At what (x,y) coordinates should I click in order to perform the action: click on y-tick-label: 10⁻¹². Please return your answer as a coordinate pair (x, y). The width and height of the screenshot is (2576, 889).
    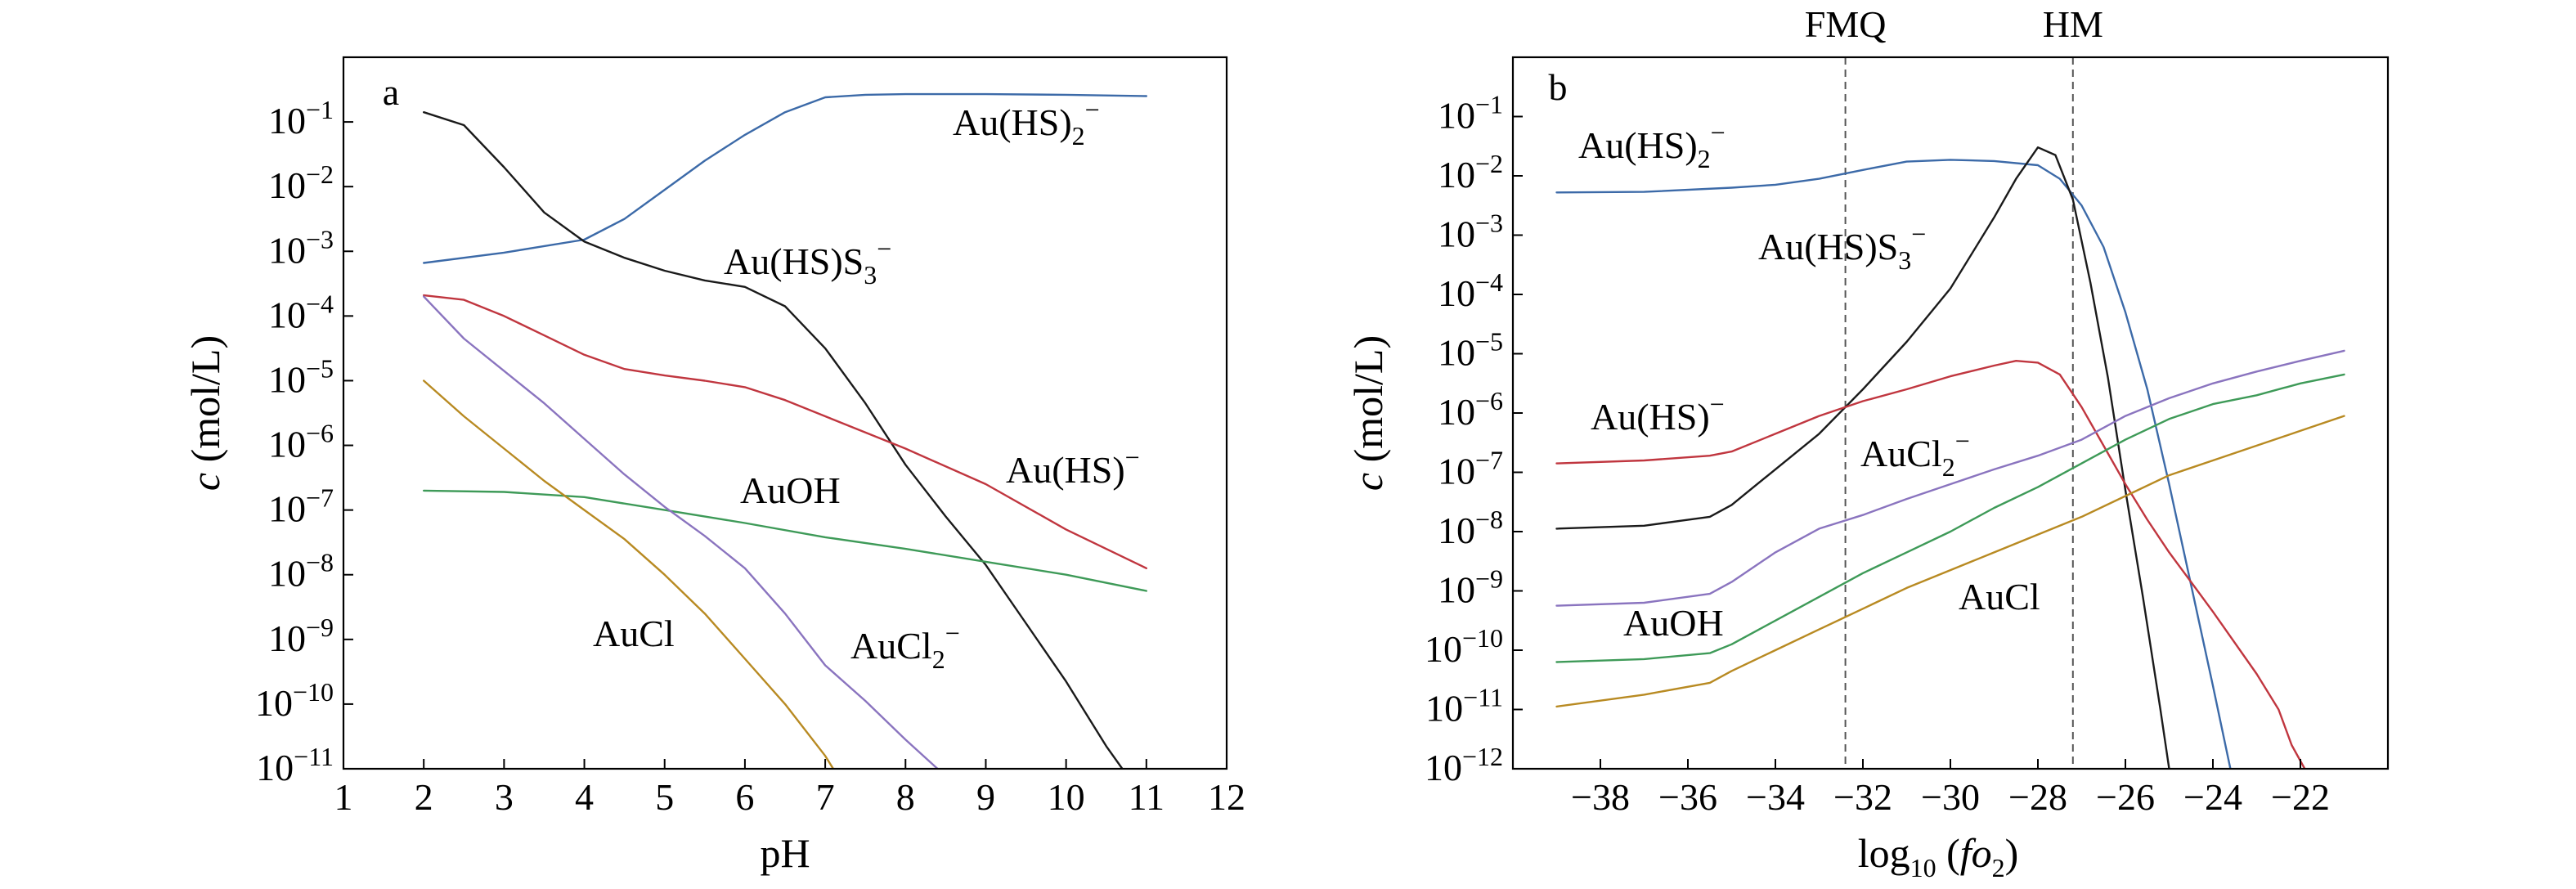
    Looking at the image, I should click on (1464, 765).